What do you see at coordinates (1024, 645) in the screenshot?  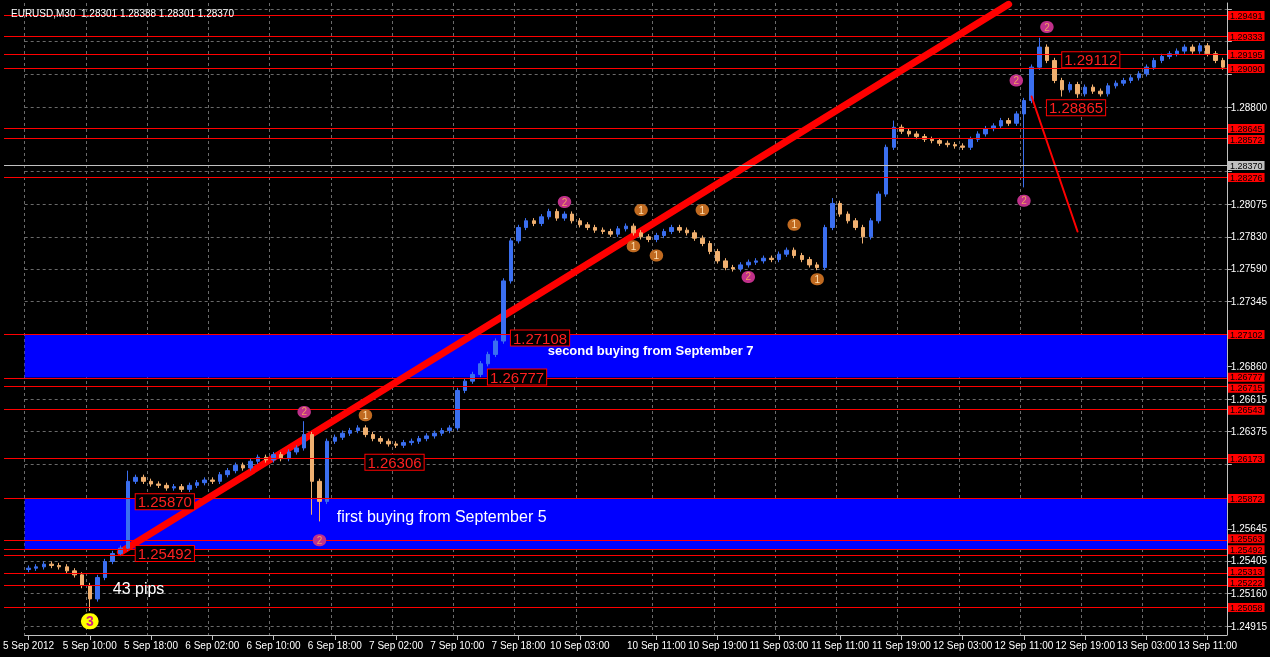 I see `x-tick-label: 12 Sep 11:00` at bounding box center [1024, 645].